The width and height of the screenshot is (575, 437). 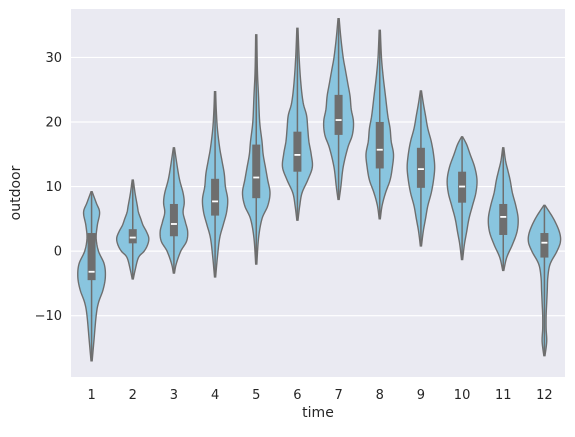 I want to click on x-tick-label: 5, so click(x=256, y=395).